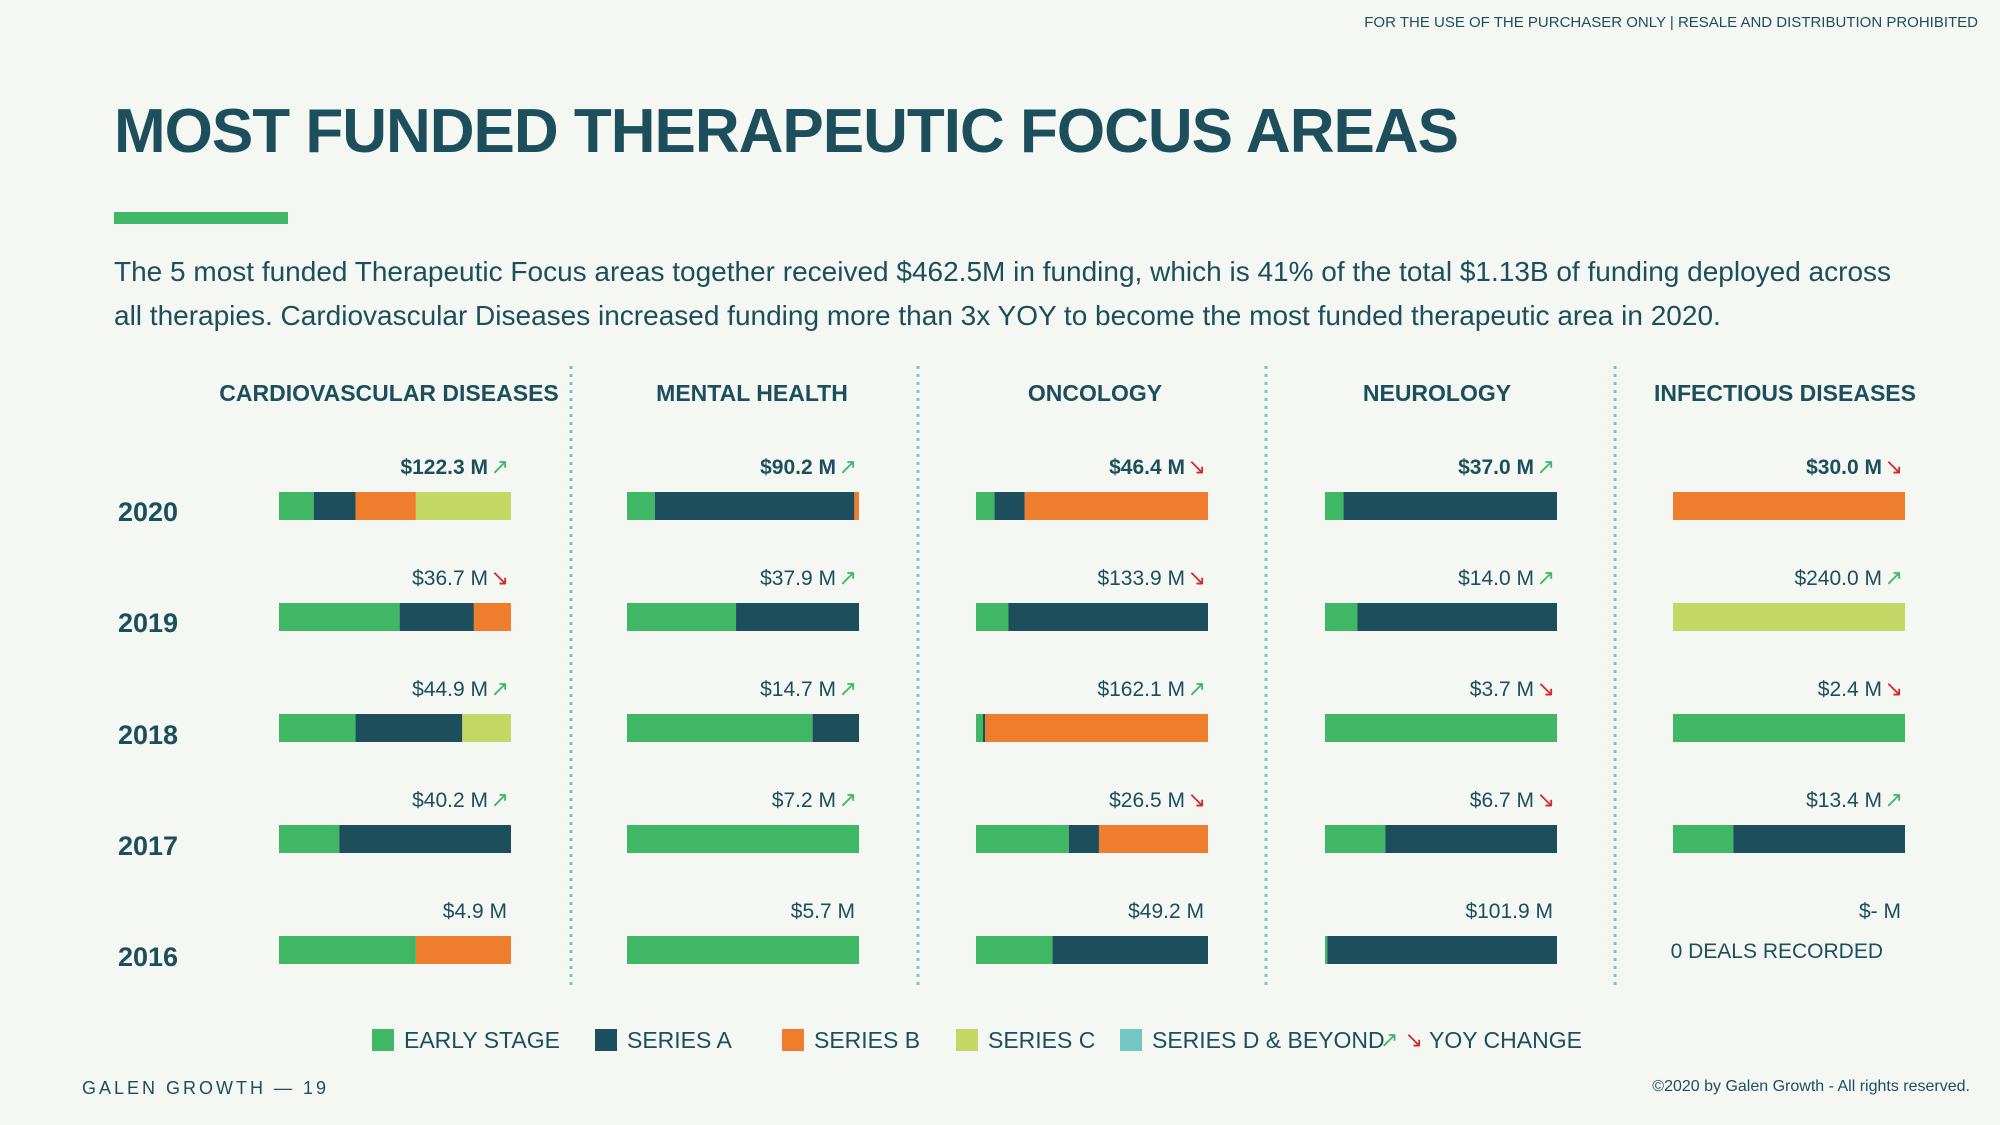  I want to click on legend-label: YOY CHANGE, so click(1505, 1039).